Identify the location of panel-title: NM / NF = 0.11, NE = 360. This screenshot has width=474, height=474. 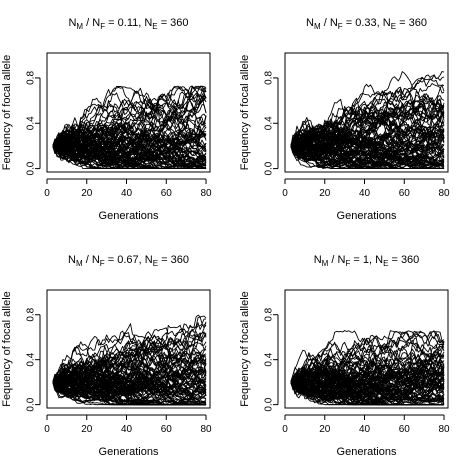
(128, 24).